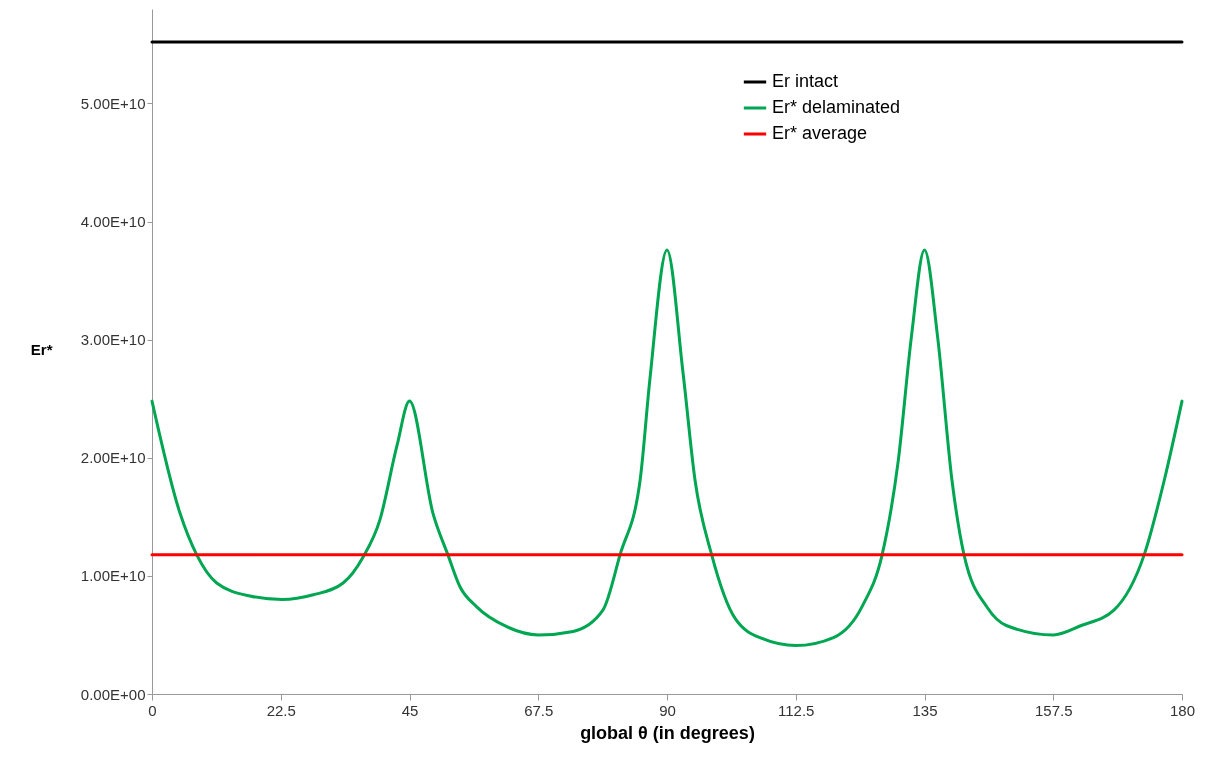  What do you see at coordinates (113, 458) in the screenshot?
I see `y-tick-label: 2.00E+10` at bounding box center [113, 458].